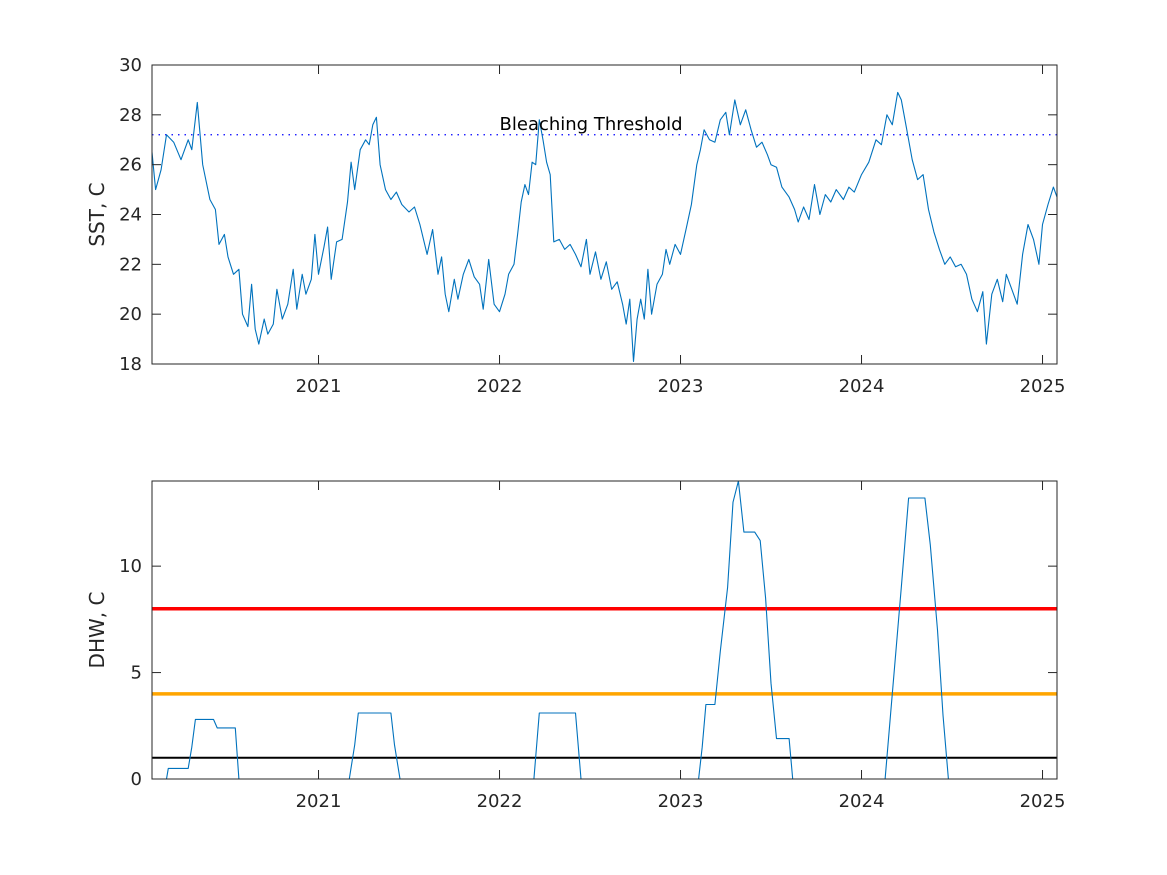 This screenshot has width=1167, height=875. I want to click on dhw-x-tick-label-2025: 2025, so click(1043, 801).